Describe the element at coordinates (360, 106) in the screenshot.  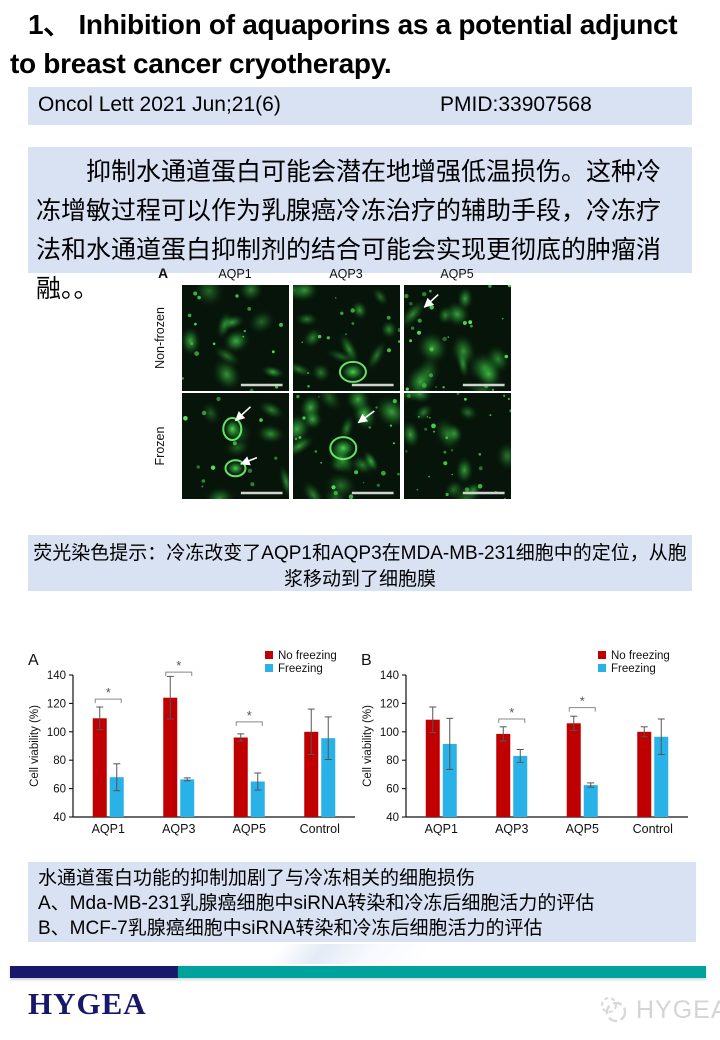
I see `journal-bar: Oncol Lett 2021 Jun;21(6) PMID:33907568` at that location.